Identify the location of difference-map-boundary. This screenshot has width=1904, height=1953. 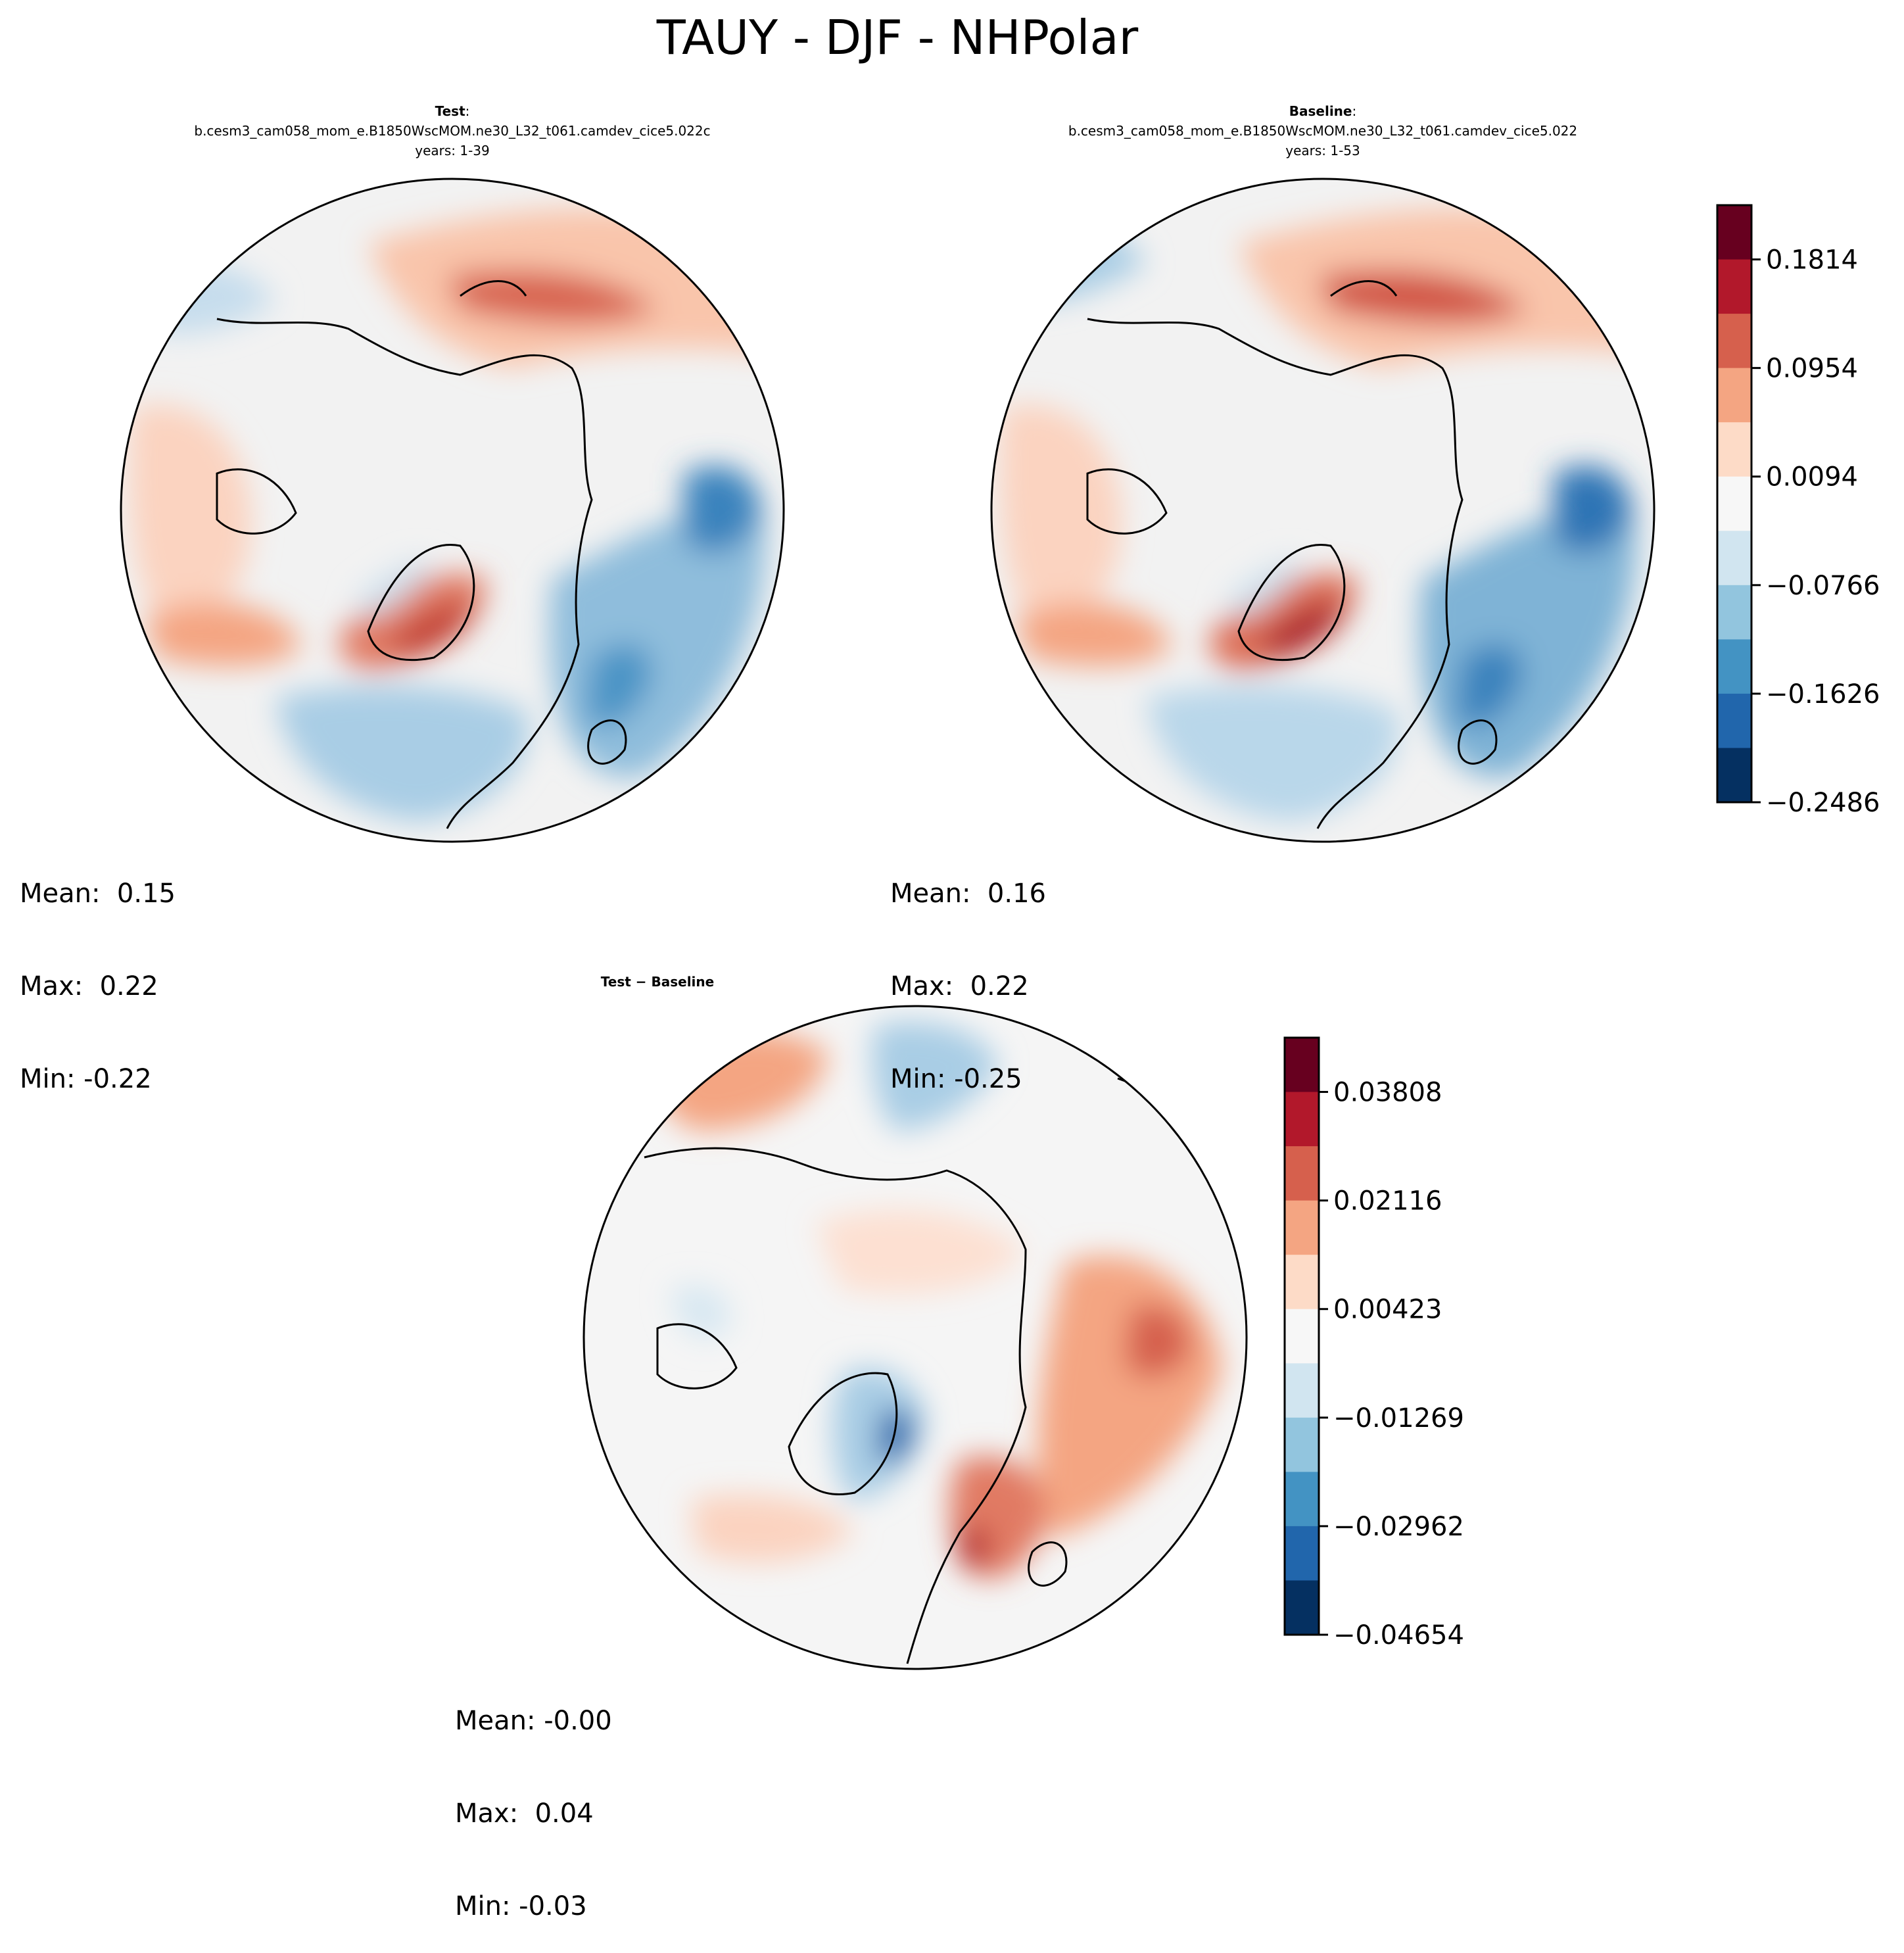
(915, 1338).